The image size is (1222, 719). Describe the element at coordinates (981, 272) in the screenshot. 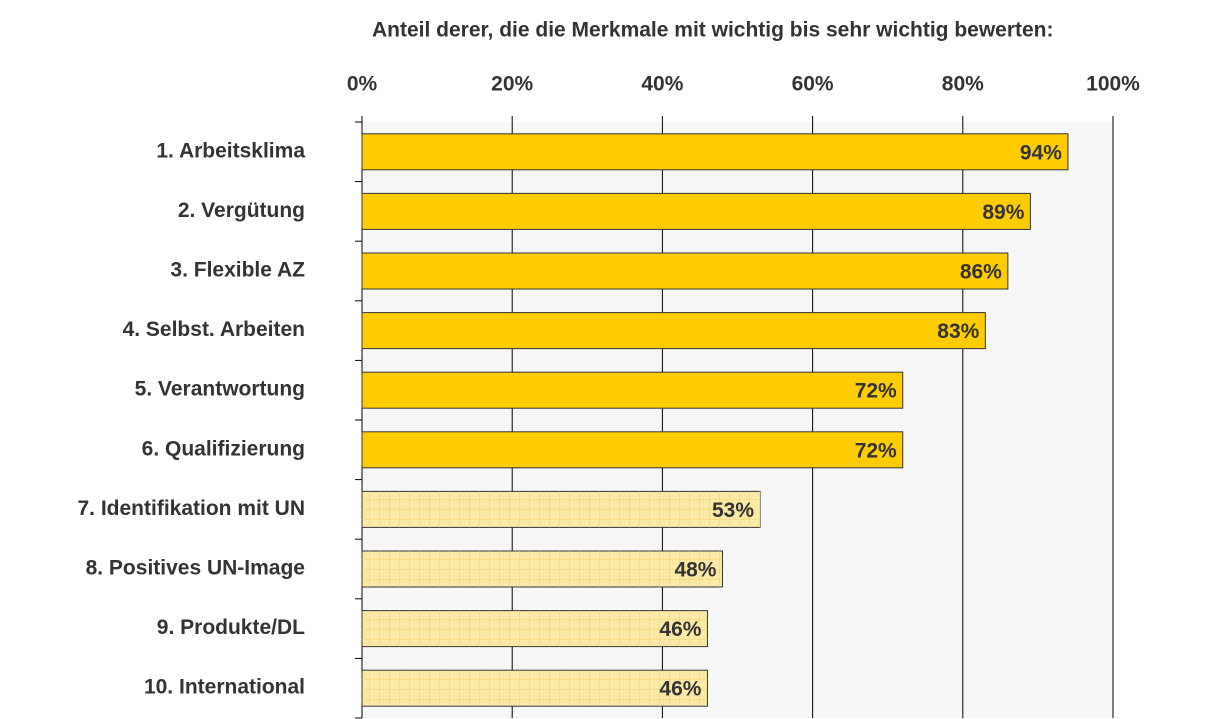

I see `value-label: 86%` at that location.